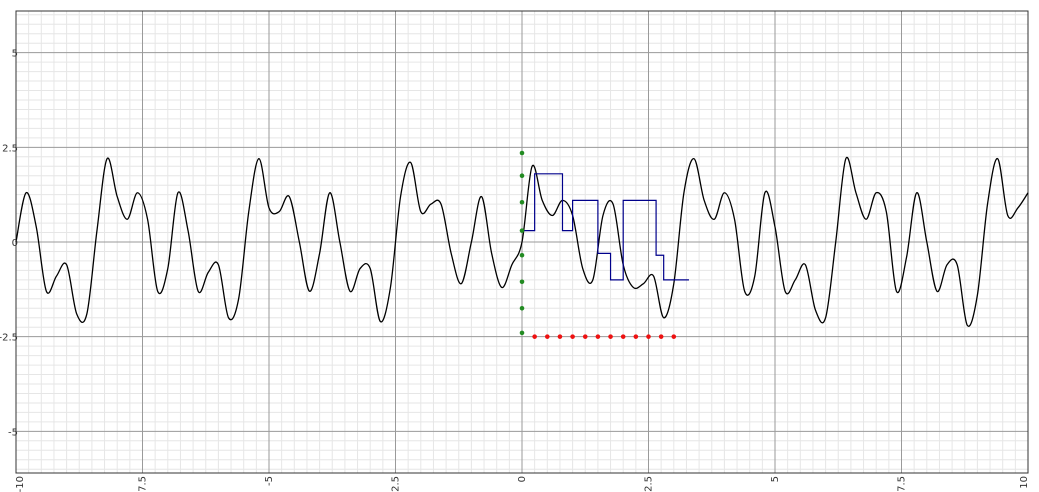 The width and height of the screenshot is (1039, 492). Describe the element at coordinates (10, 148) in the screenshot. I see `y-tick-label: 2.5` at that location.